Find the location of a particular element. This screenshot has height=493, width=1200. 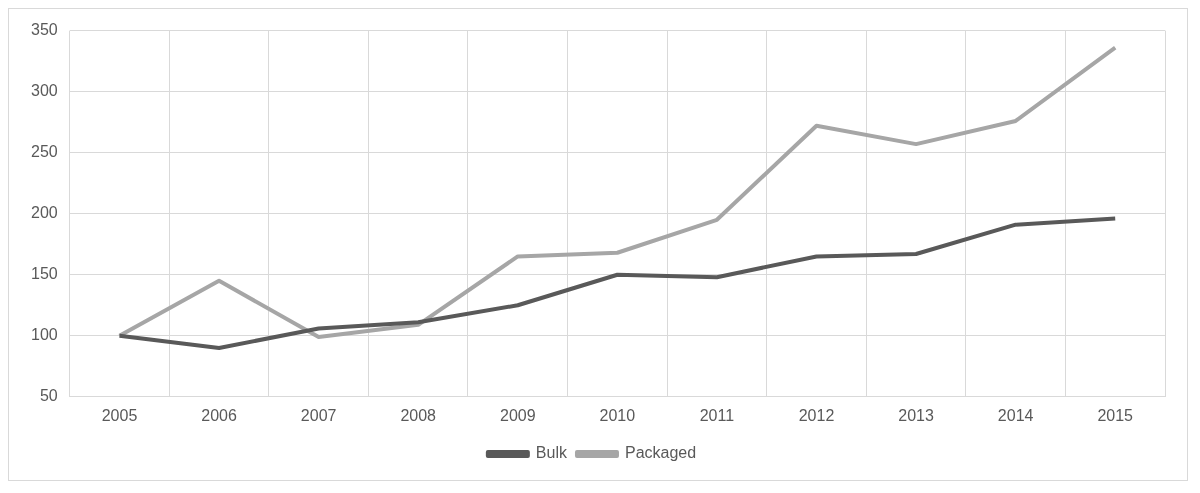

x-tick-label: 2011 is located at coordinates (717, 415).